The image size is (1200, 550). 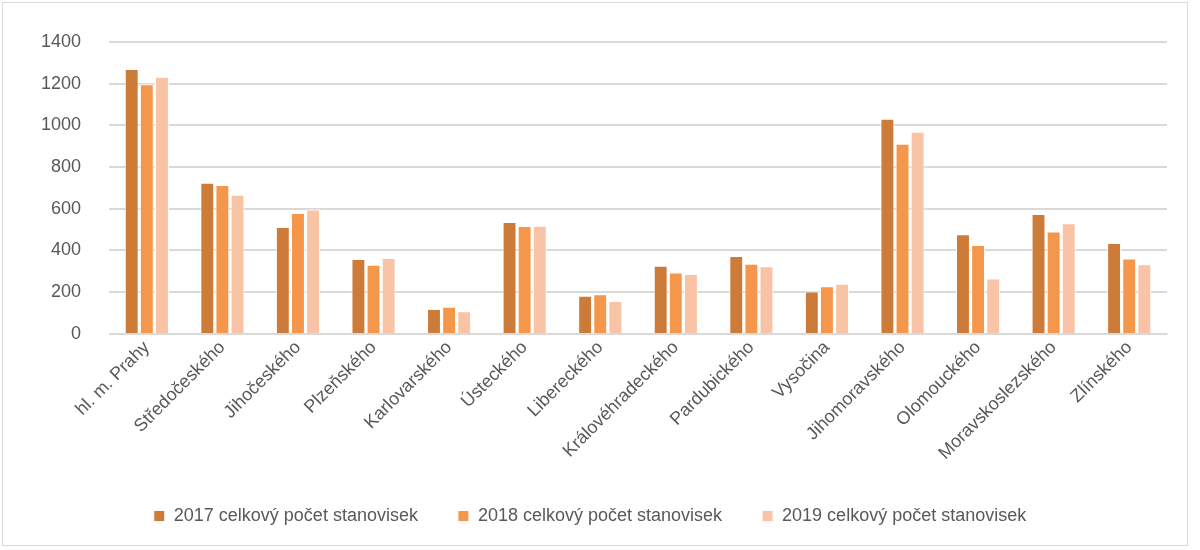 I want to click on y-tick-label: 0, so click(x=76, y=332).